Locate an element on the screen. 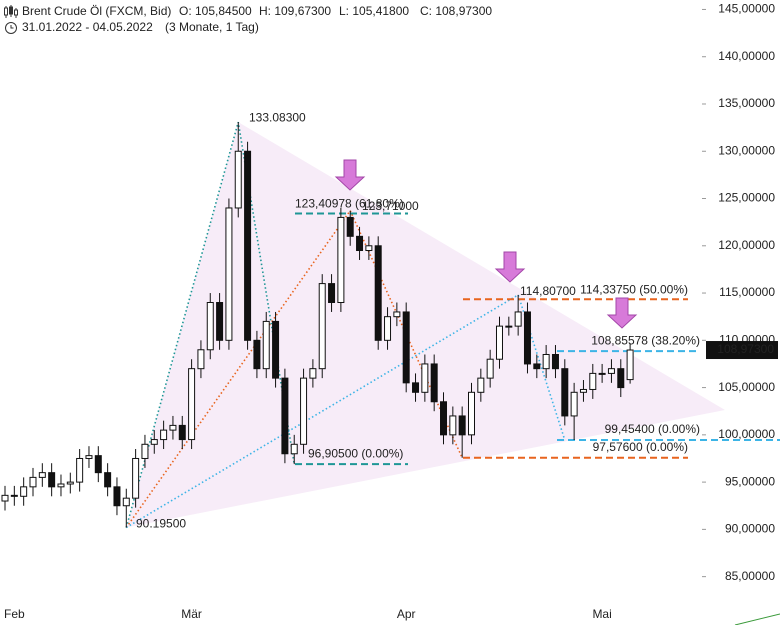 This screenshot has height=625, width=780. y-tick-label: 85,00000 is located at coordinates (750, 576).